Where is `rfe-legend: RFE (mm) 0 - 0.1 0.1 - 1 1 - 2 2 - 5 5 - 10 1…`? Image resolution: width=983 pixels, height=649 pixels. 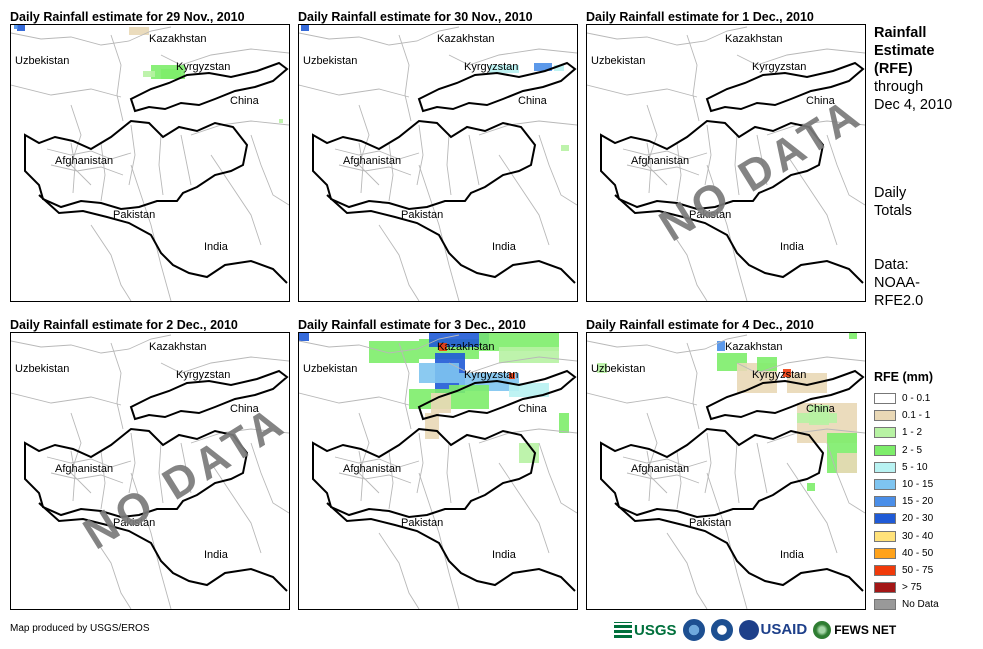
rfe-legend: RFE (mm) 0 - 0.1 0.1 - 1 1 - 2 2 - 5 5 - 10 1… is located at coordinates (926, 491).